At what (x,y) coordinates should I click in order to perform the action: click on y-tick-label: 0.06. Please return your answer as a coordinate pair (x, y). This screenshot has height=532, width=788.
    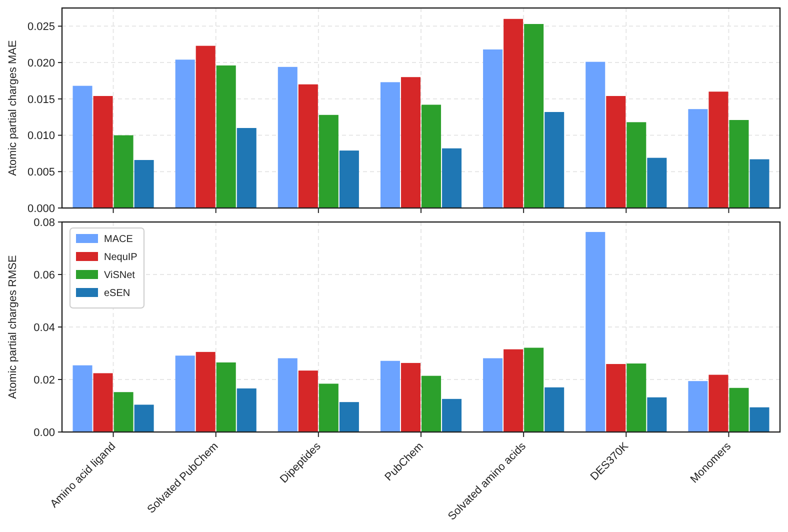
    Looking at the image, I should click on (44, 275).